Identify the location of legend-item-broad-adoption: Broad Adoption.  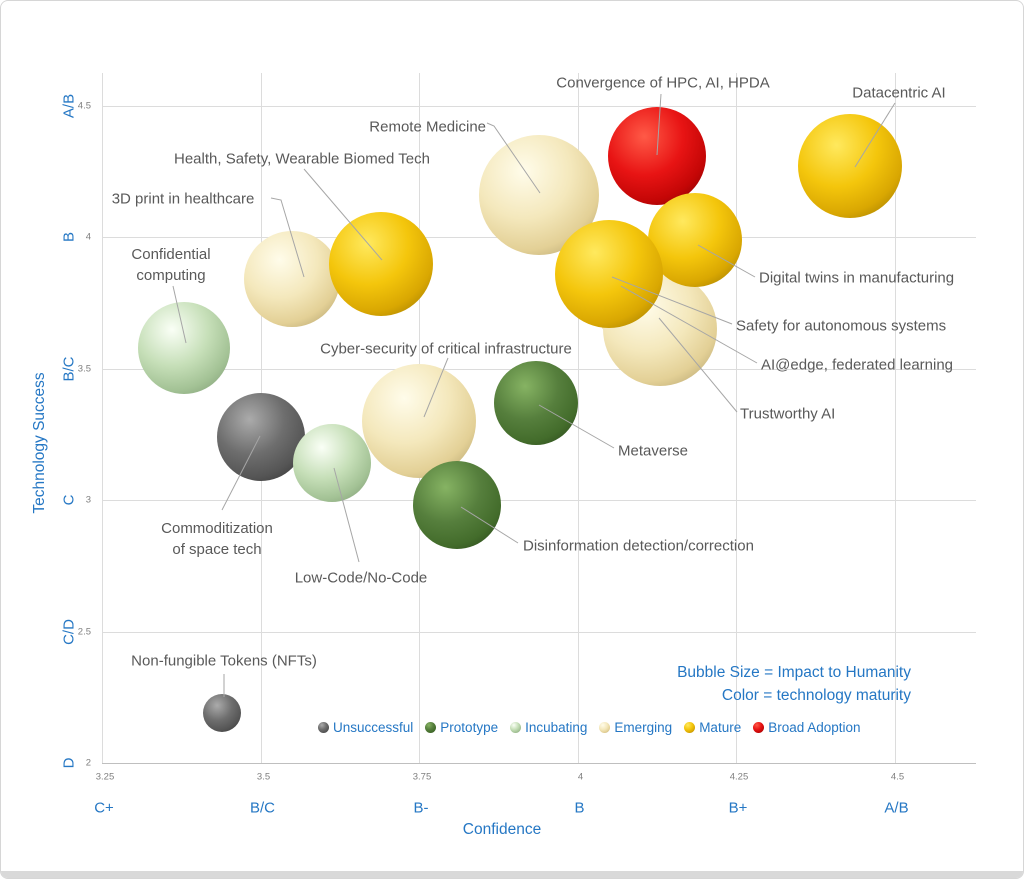
(807, 727).